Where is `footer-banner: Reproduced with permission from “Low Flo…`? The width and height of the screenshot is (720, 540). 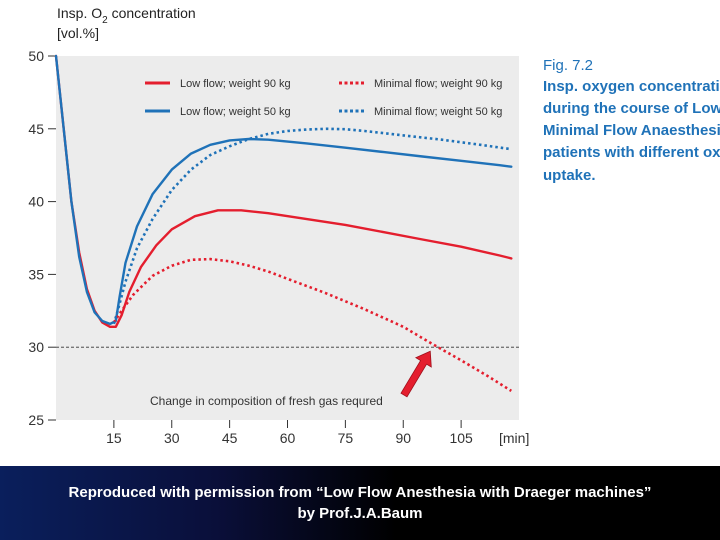
footer-banner: Reproduced with permission from “Low Flo… is located at coordinates (360, 503).